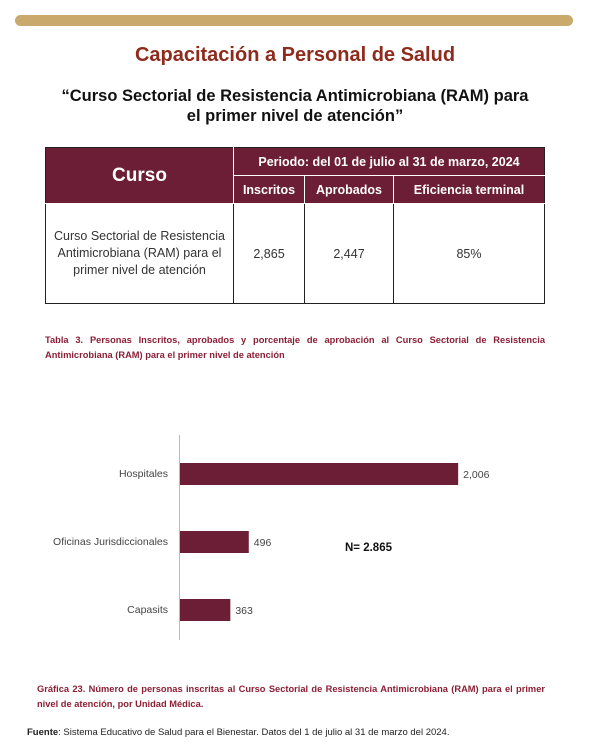 This screenshot has width=590, height=745. Describe the element at coordinates (295, 55) in the screenshot. I see `title: Capacitación a Personal de Salud` at that location.